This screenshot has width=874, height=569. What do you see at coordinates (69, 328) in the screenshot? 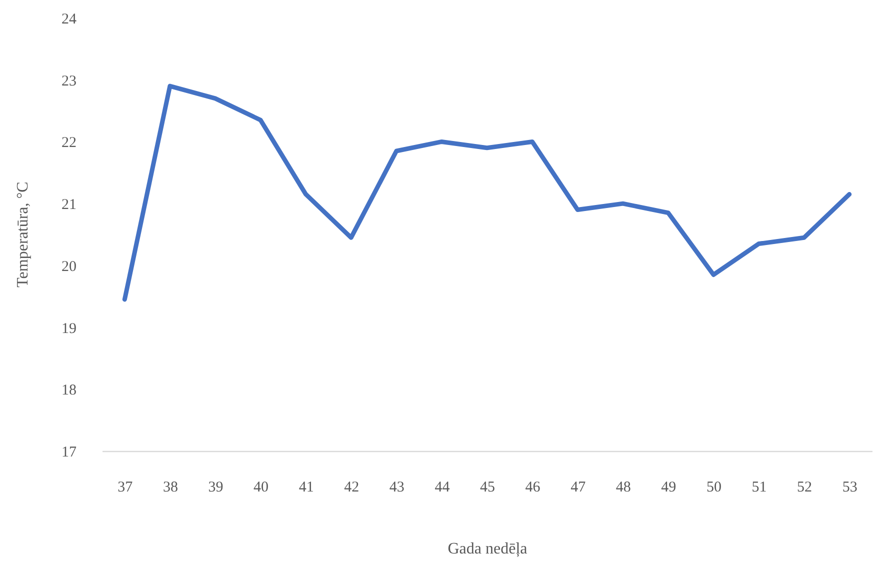
I see `y-tick-label: 19` at bounding box center [69, 328].